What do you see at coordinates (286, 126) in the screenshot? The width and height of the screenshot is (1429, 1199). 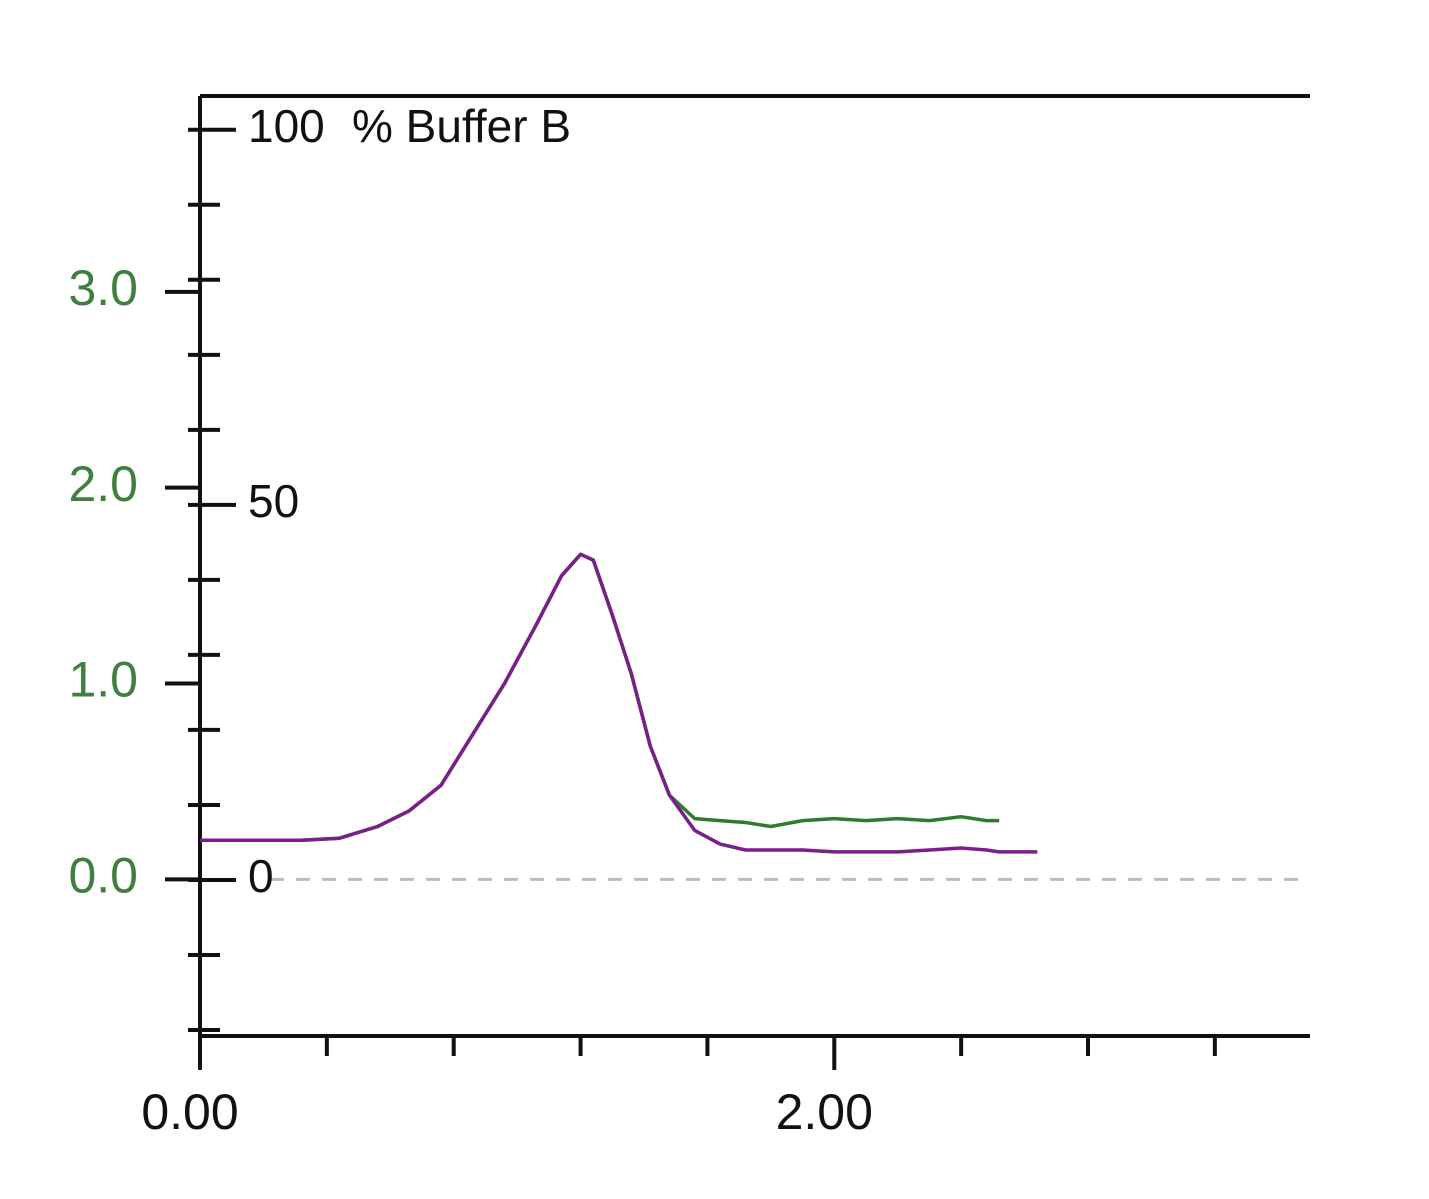 I see `y2-tick-label: 100` at bounding box center [286, 126].